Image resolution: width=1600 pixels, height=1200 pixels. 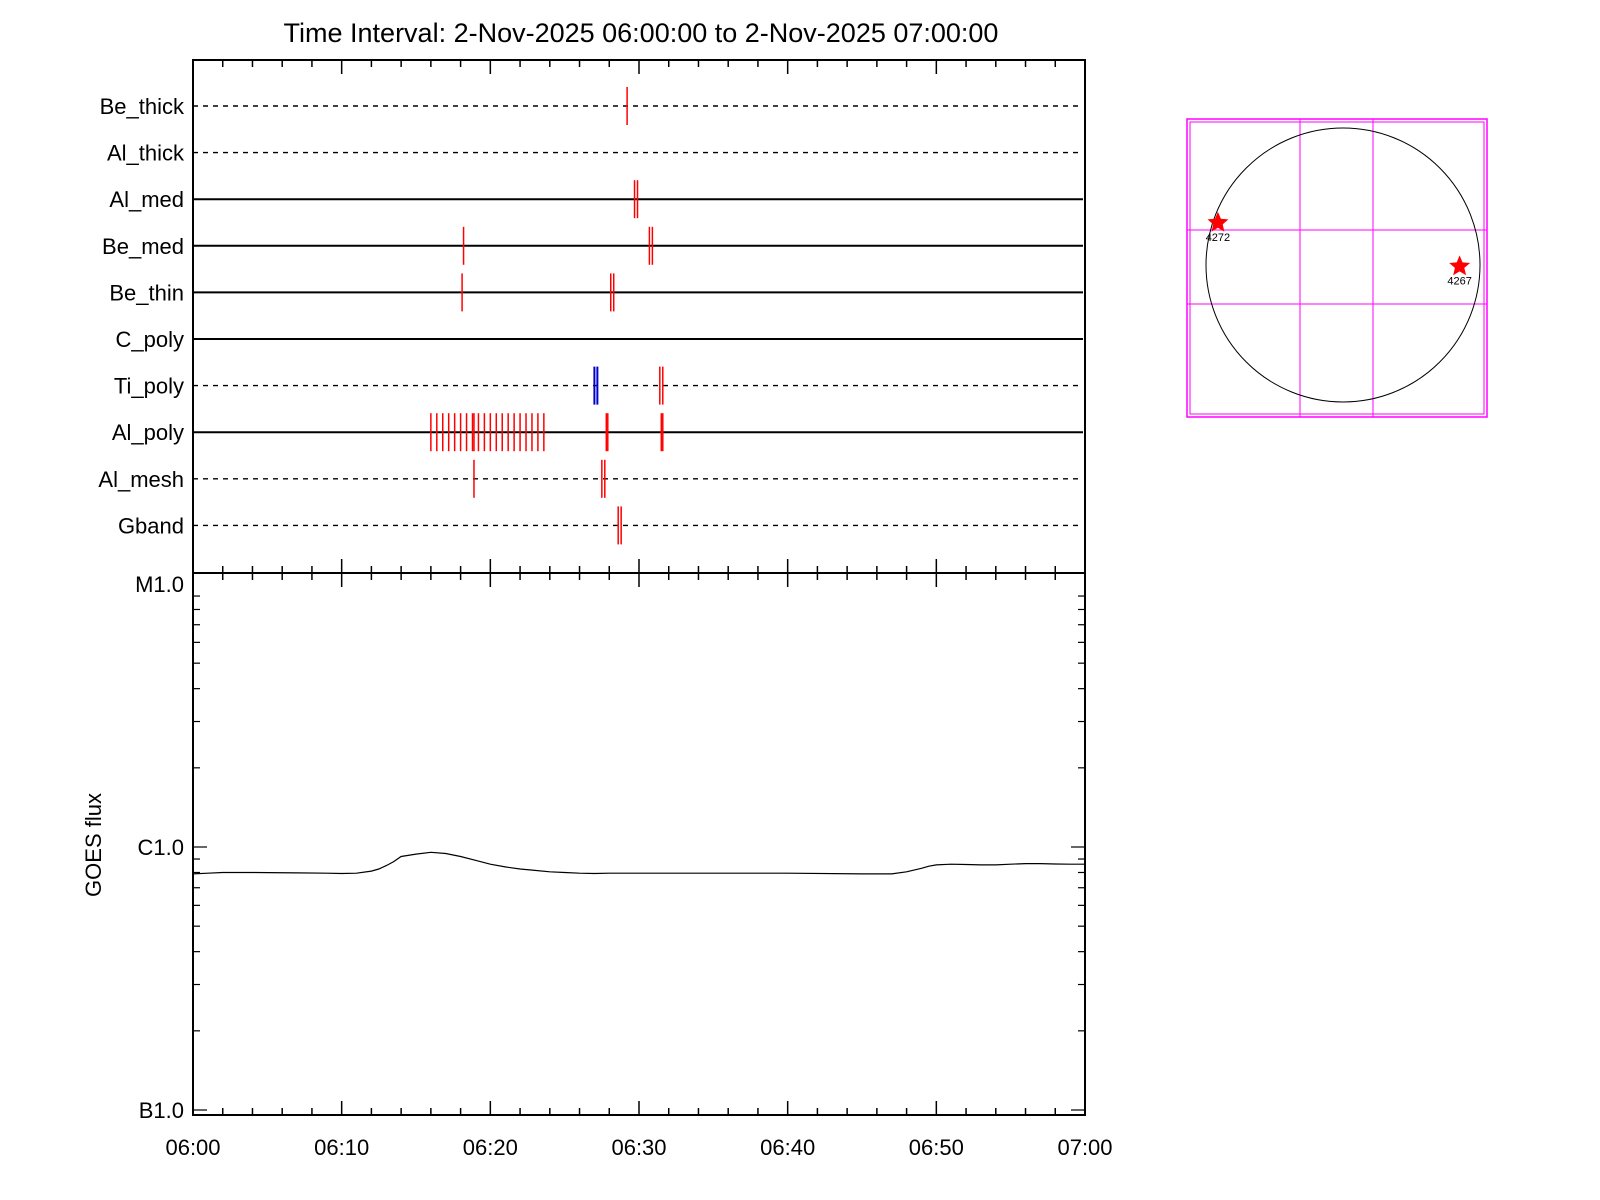 What do you see at coordinates (148, 432) in the screenshot?
I see `row-label: Al_poly` at bounding box center [148, 432].